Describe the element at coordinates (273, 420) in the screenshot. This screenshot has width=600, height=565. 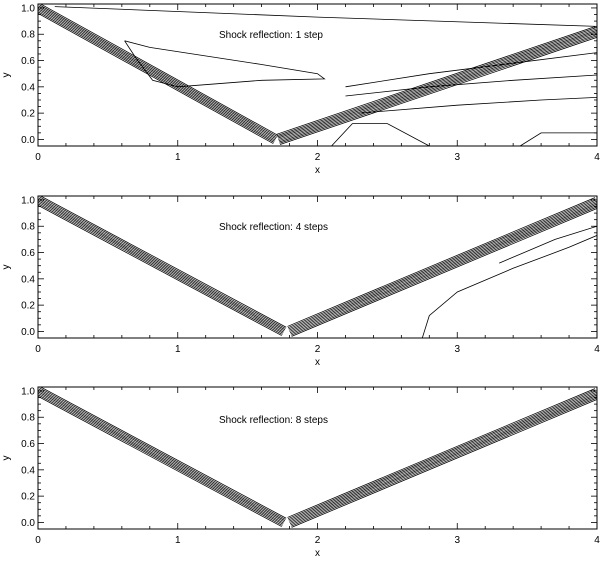
I see `panel-title: Shock reflection: 8 steps` at that location.